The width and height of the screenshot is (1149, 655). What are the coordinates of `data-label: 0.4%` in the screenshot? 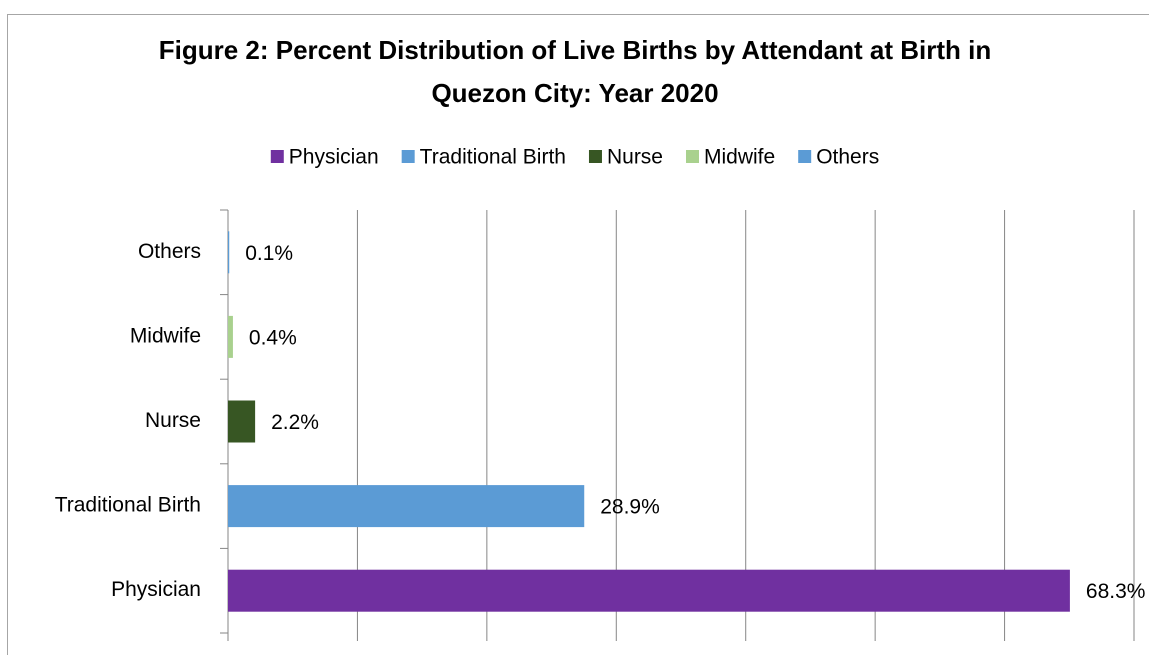 It's located at (273, 337).